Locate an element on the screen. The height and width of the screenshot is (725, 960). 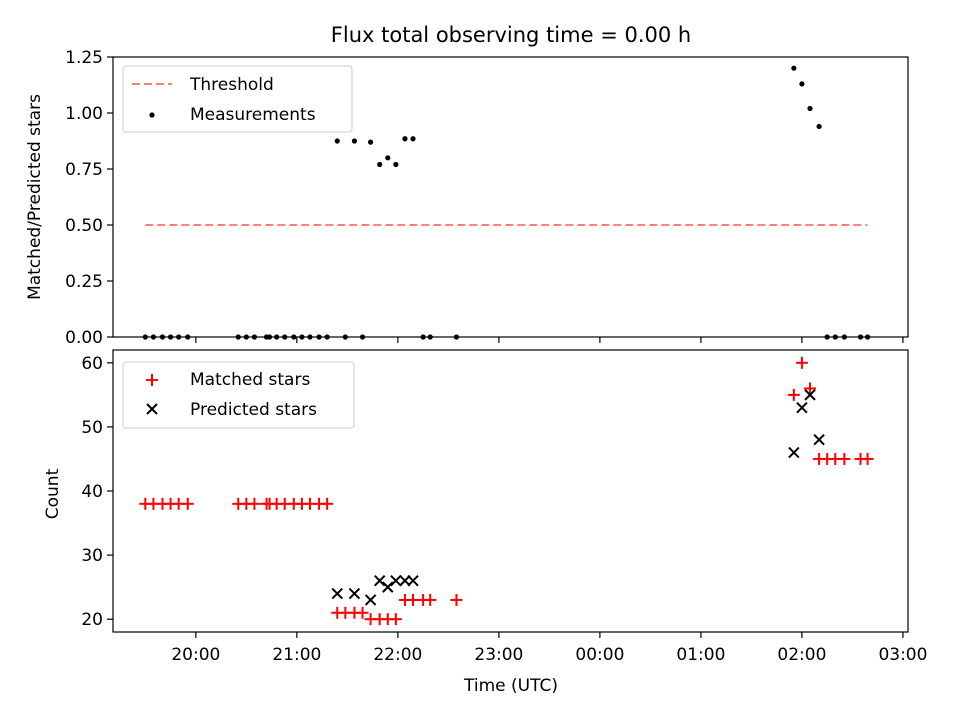
bottom-x-tick-label: 03:00 is located at coordinates (902, 655).